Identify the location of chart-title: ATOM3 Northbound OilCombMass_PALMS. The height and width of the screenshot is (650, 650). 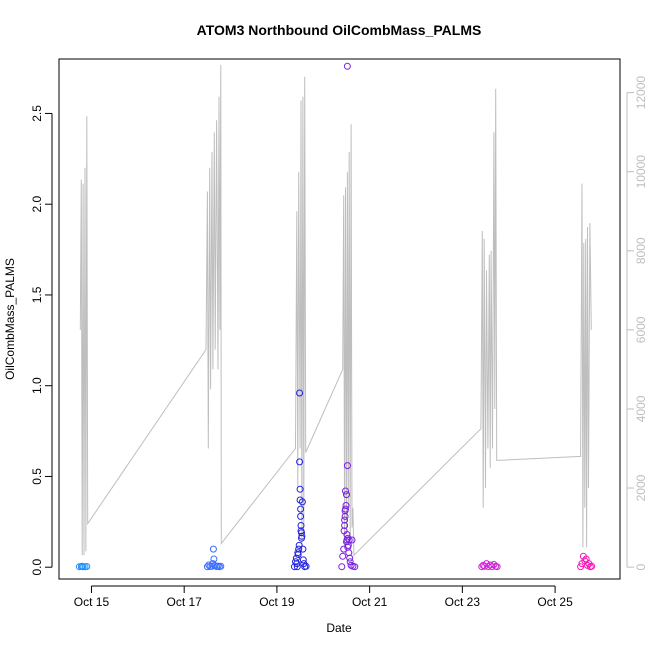
(339, 30).